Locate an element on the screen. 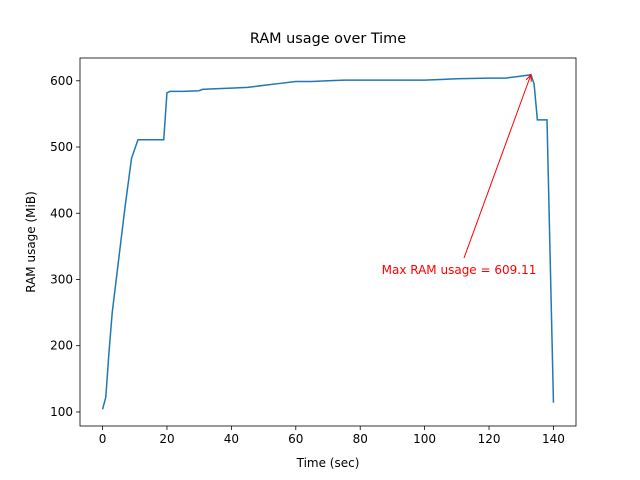 This screenshot has height=480, width=640. y-tick-label: 100 is located at coordinates (61, 412).